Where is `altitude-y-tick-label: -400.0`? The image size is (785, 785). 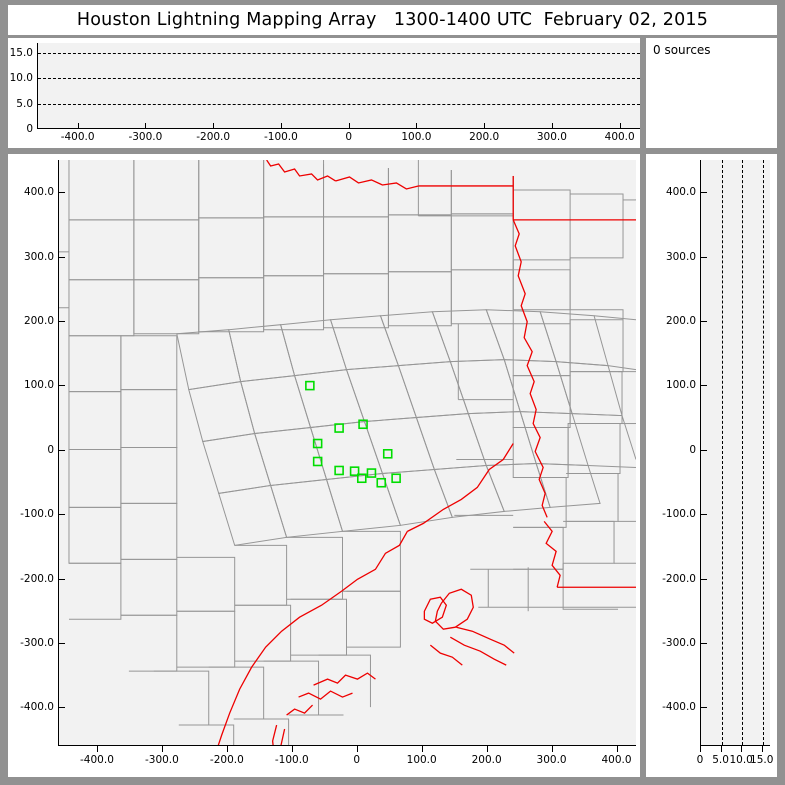
altitude-y-tick-label: -400.0 is located at coordinates (679, 707).